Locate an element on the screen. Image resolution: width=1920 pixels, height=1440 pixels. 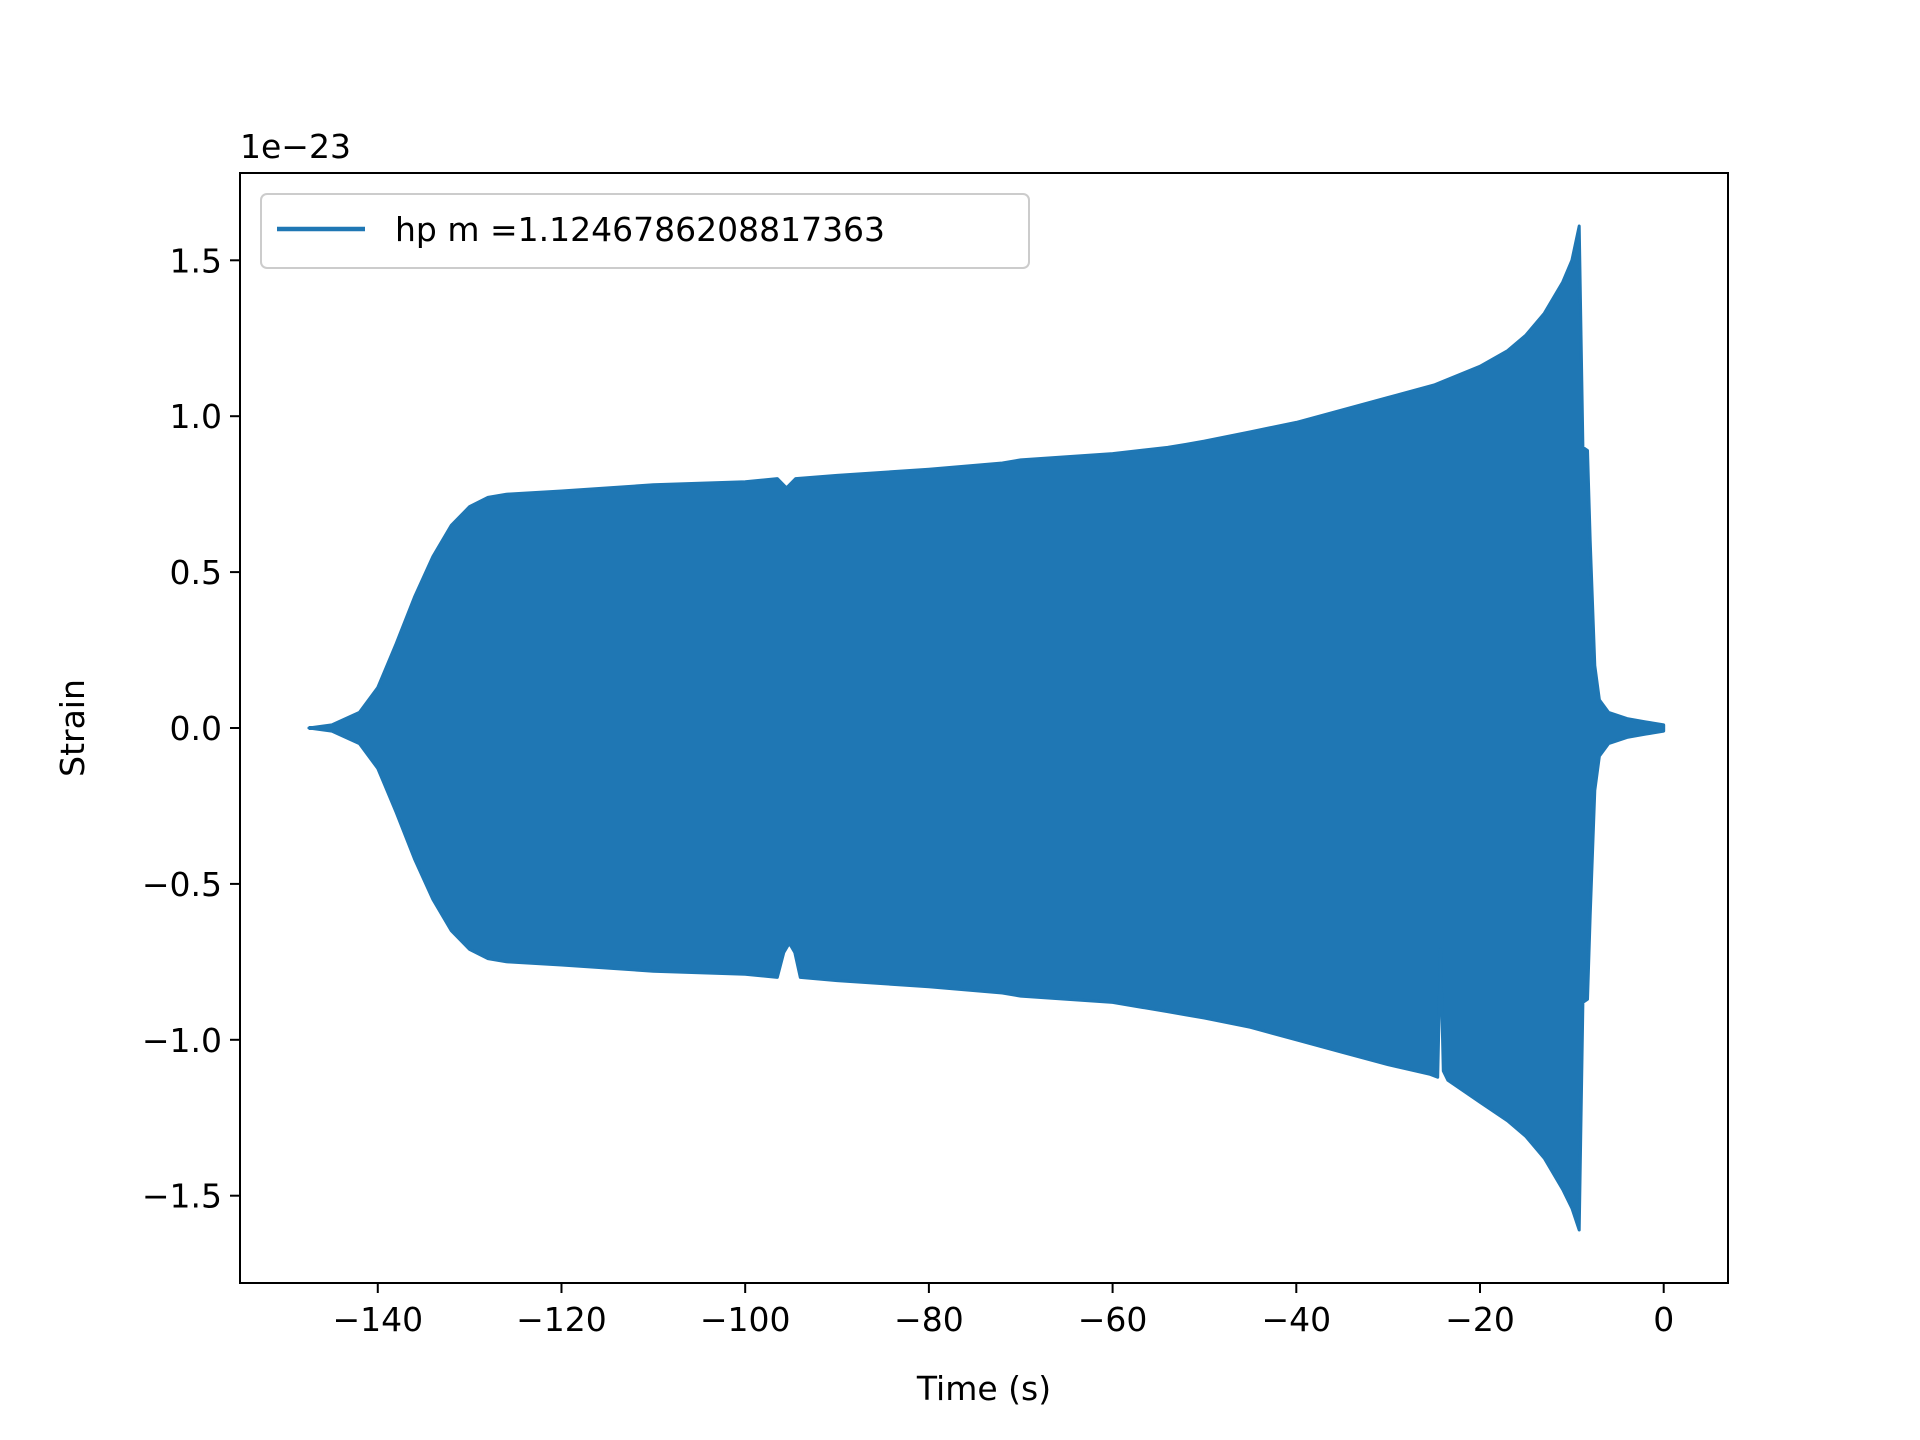
legend-box is located at coordinates (645, 231).